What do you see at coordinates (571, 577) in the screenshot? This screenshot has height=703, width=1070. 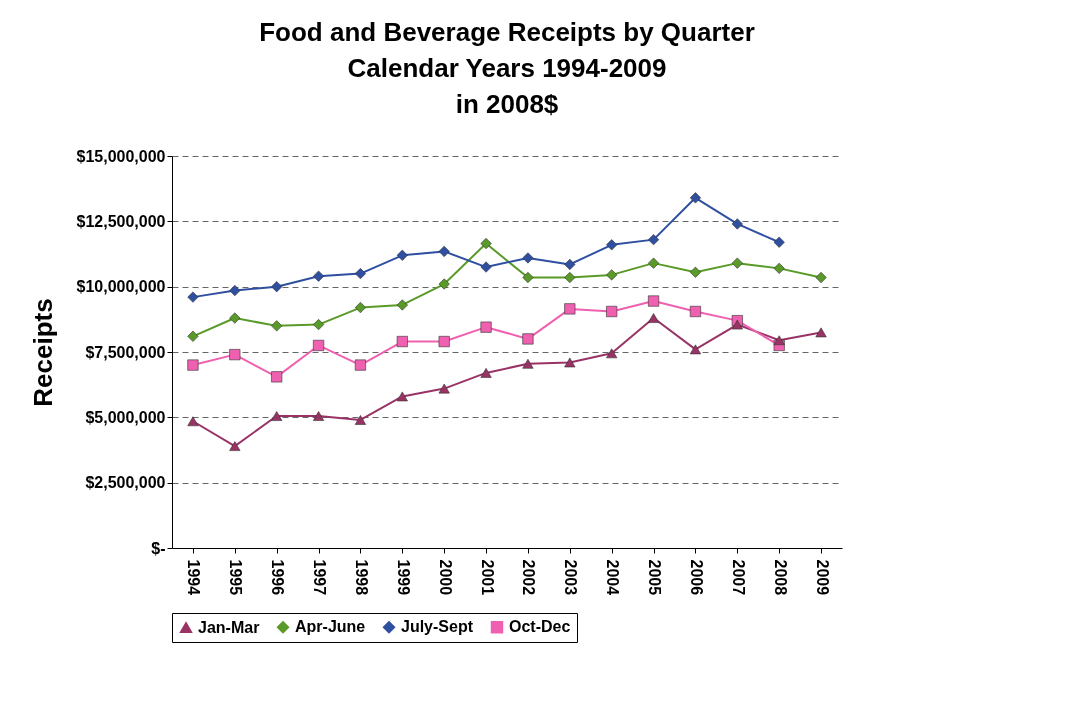 I see `x-tick-label: 2003` at bounding box center [571, 577].